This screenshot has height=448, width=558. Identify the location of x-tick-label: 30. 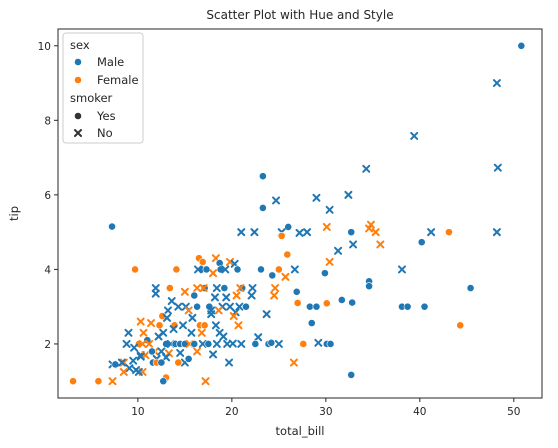
(325, 412).